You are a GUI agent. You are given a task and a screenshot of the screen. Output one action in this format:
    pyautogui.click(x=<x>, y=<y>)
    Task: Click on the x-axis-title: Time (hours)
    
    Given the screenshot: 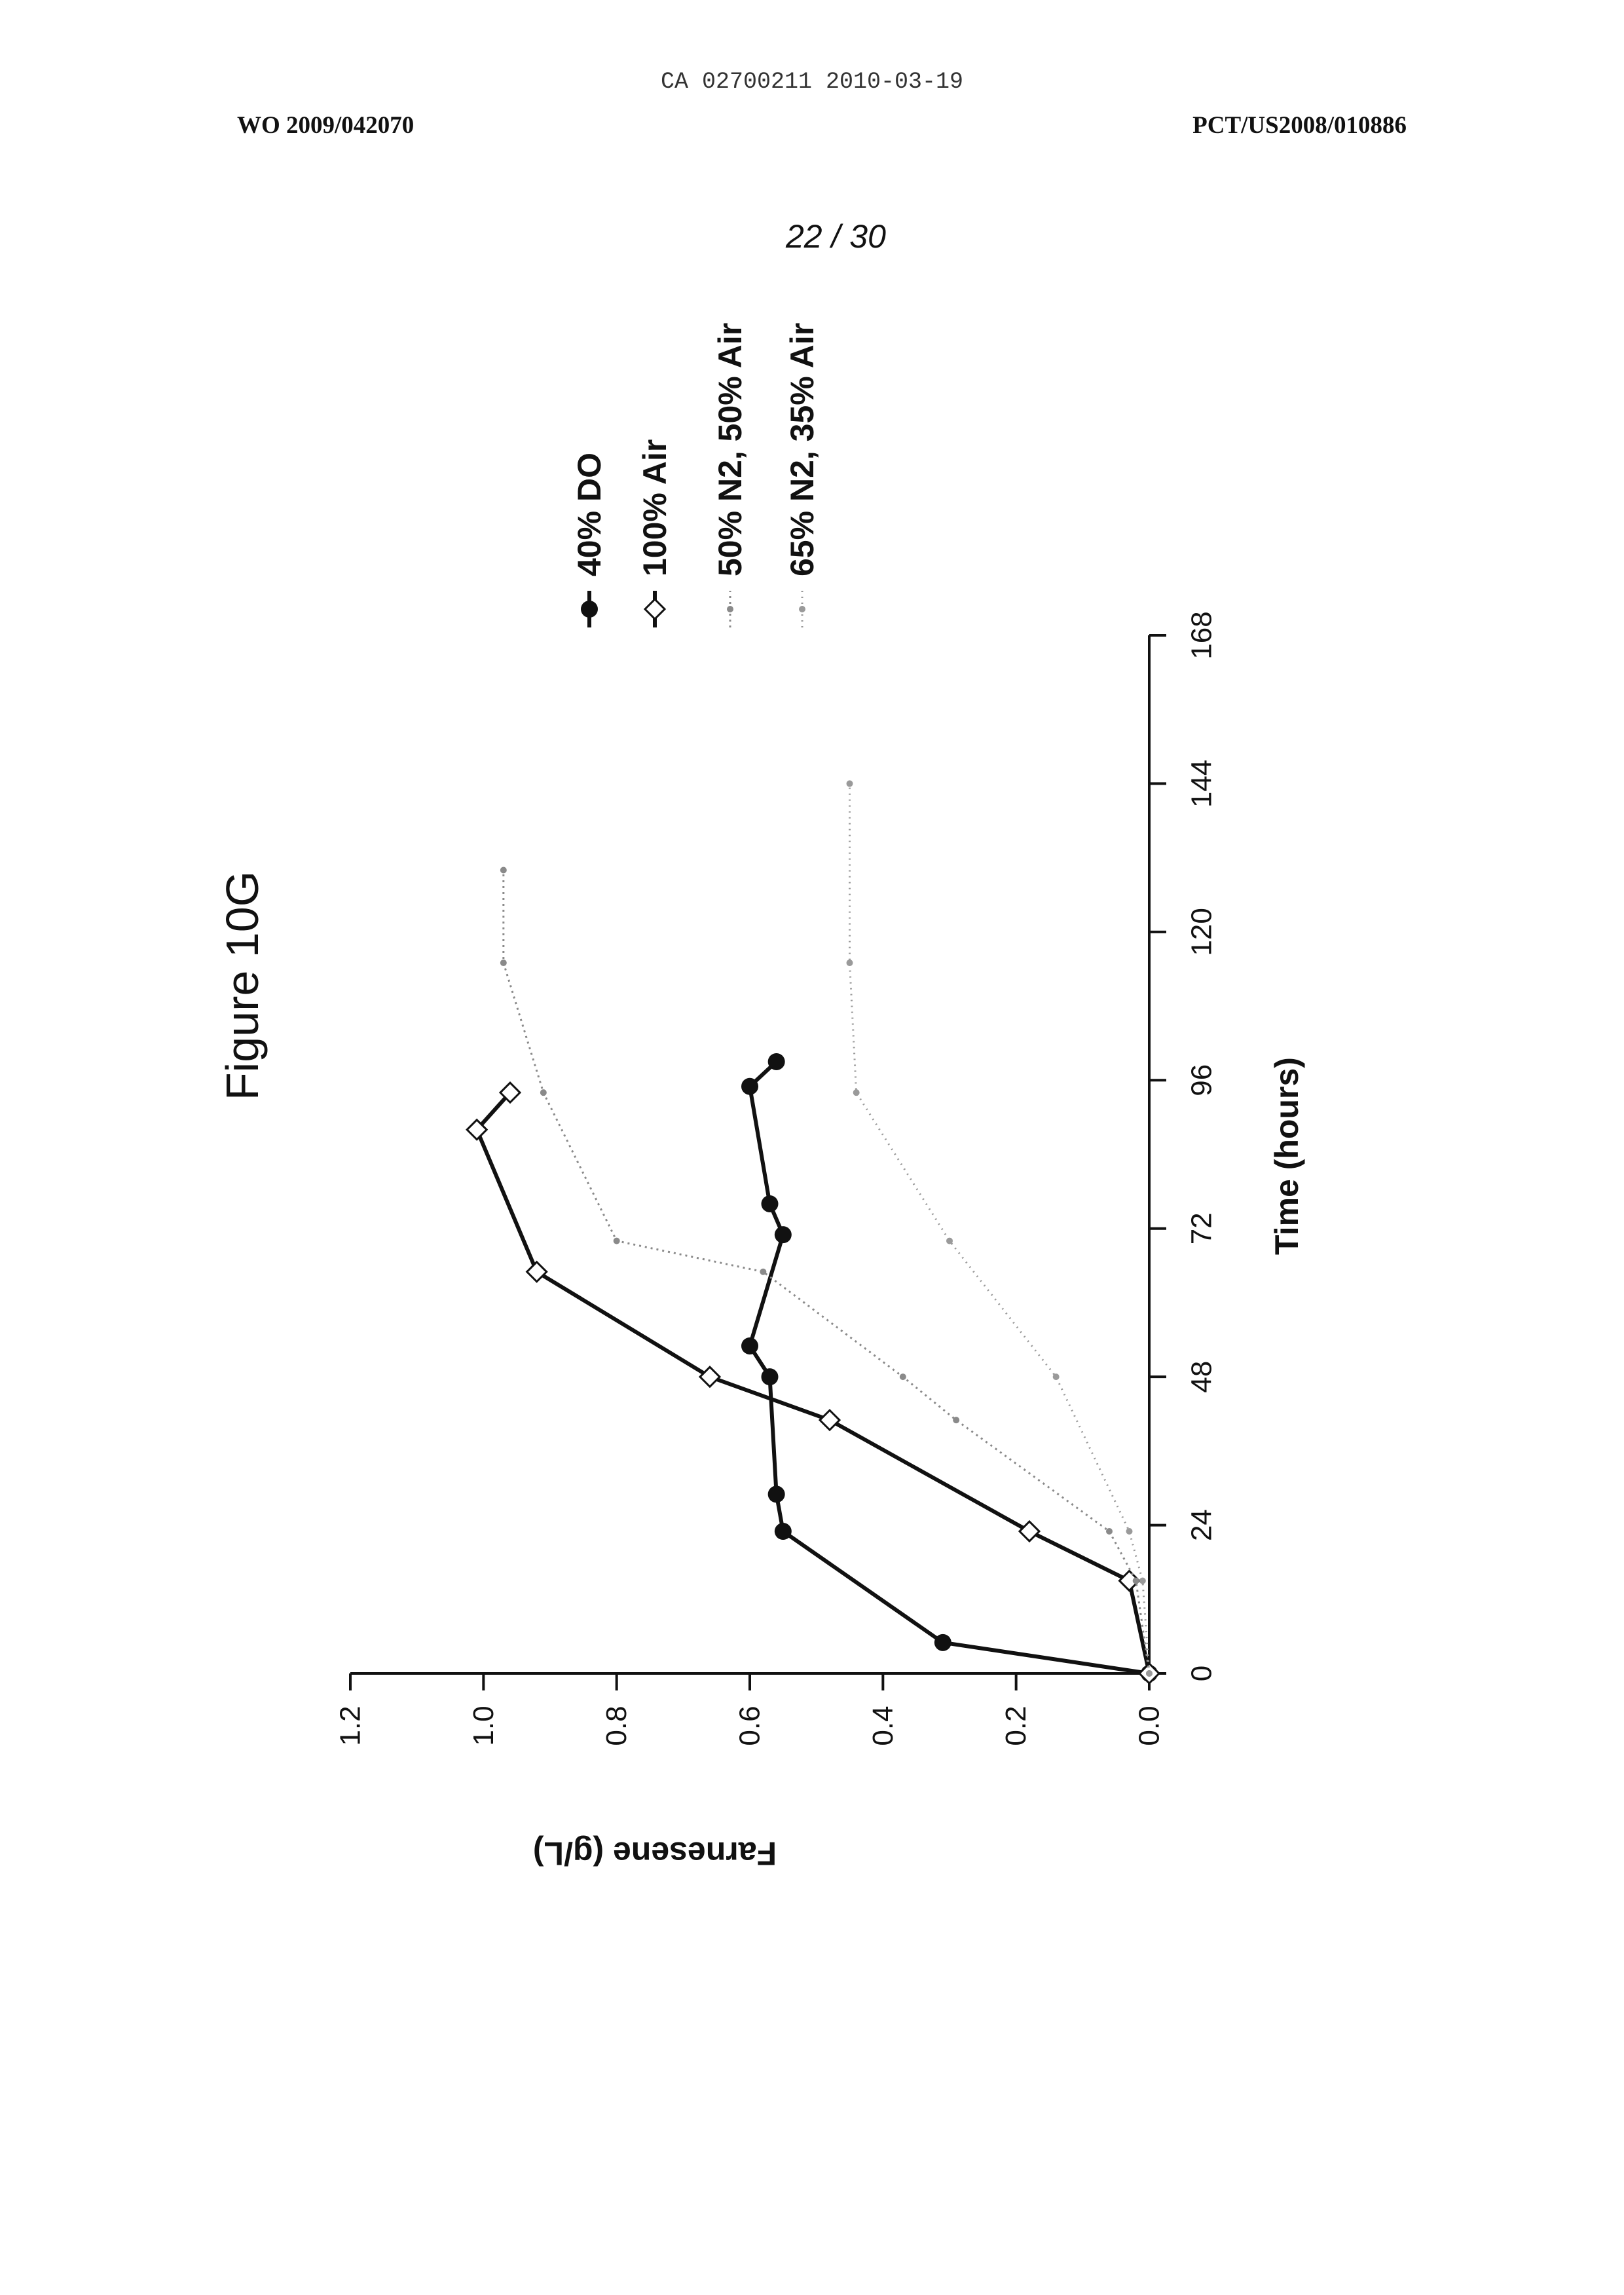 What is the action you would take?
    pyautogui.click(x=1286, y=1156)
    